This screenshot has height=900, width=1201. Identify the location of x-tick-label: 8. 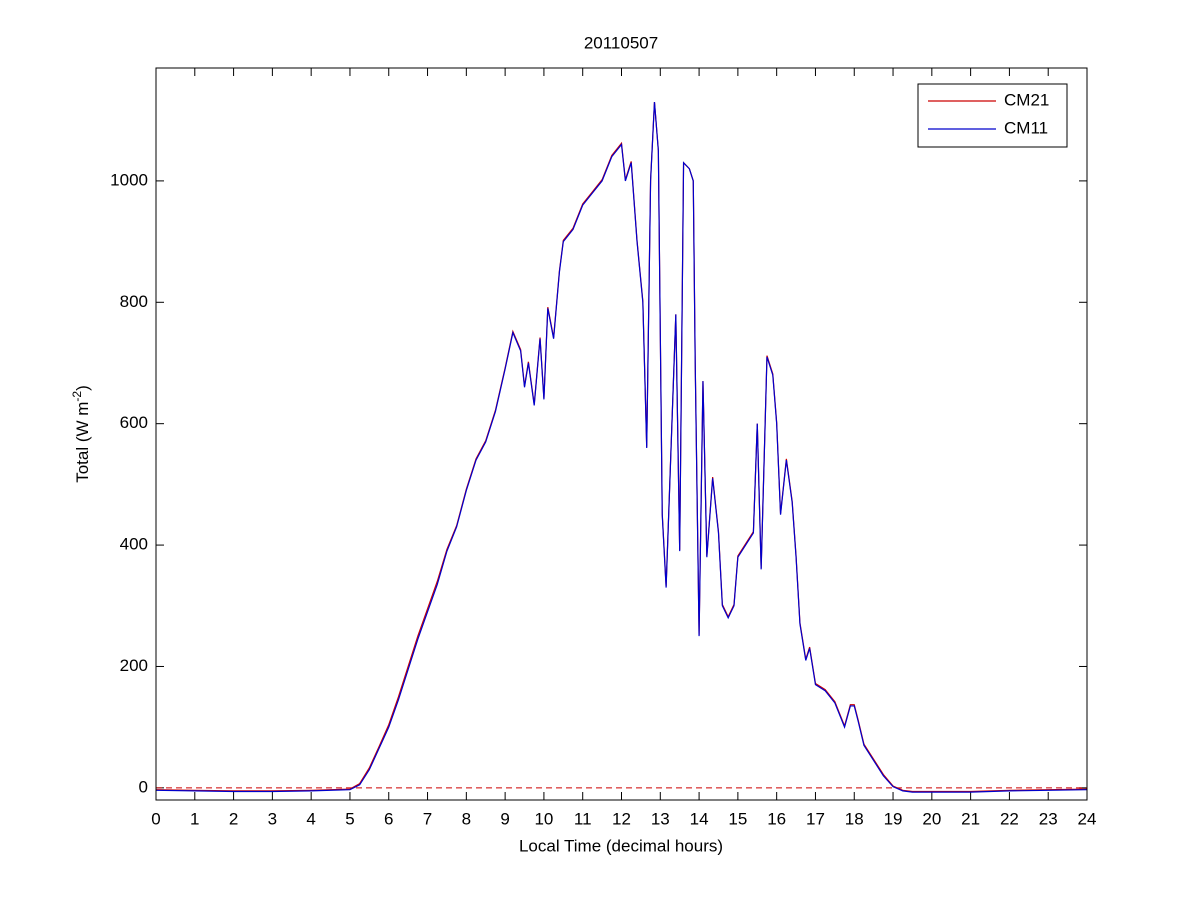
(466, 818).